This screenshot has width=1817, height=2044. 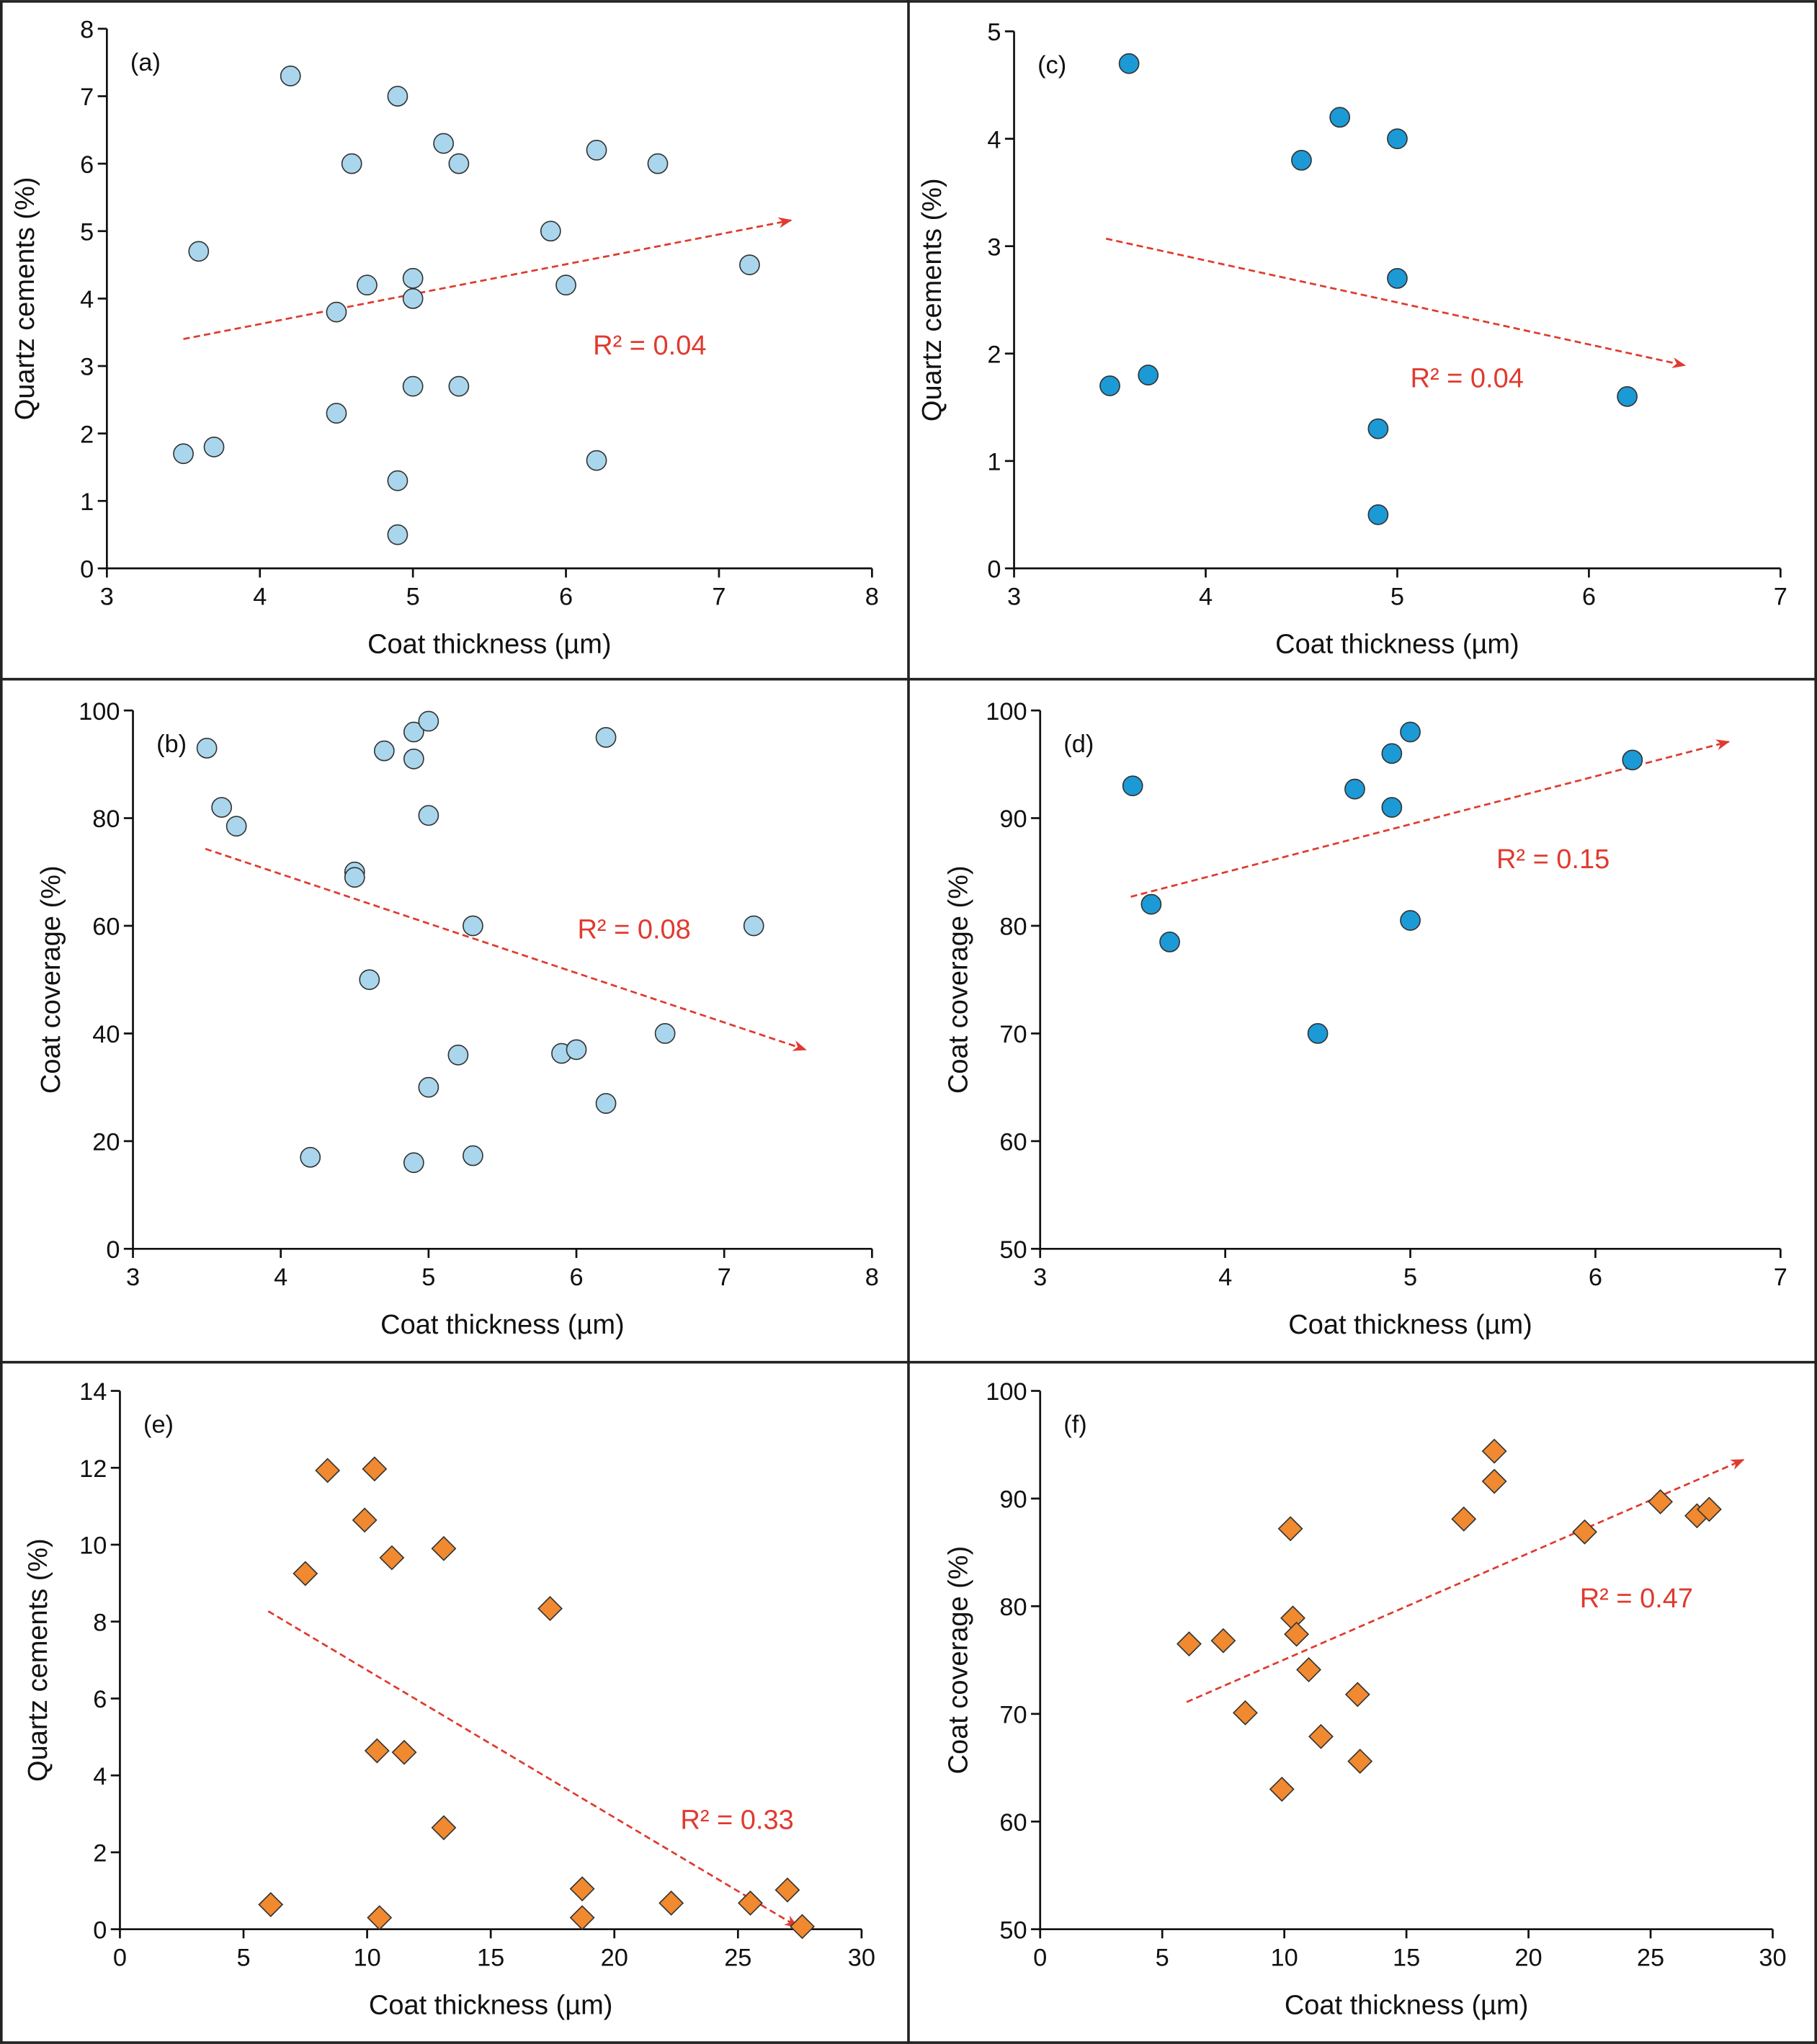 I want to click on annotation: R² = 0.33, so click(x=736, y=1820).